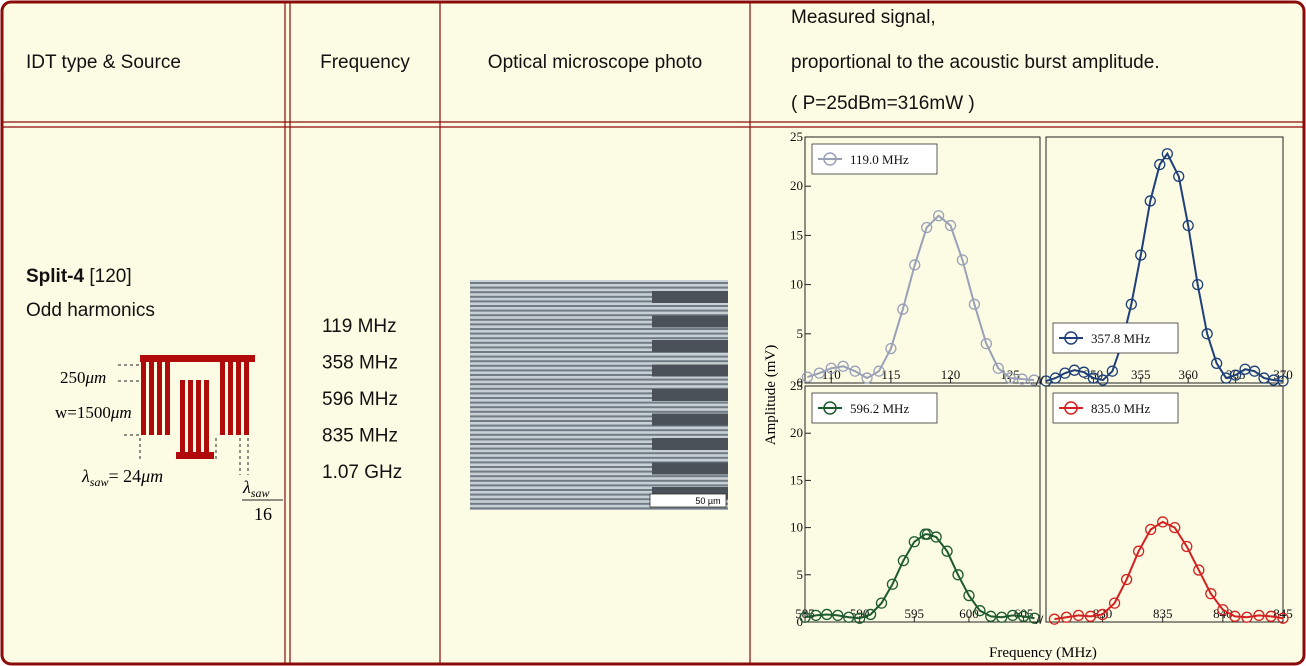 The height and width of the screenshot is (666, 1306). I want to click on frequency: 1.07 GHz, so click(362, 472).